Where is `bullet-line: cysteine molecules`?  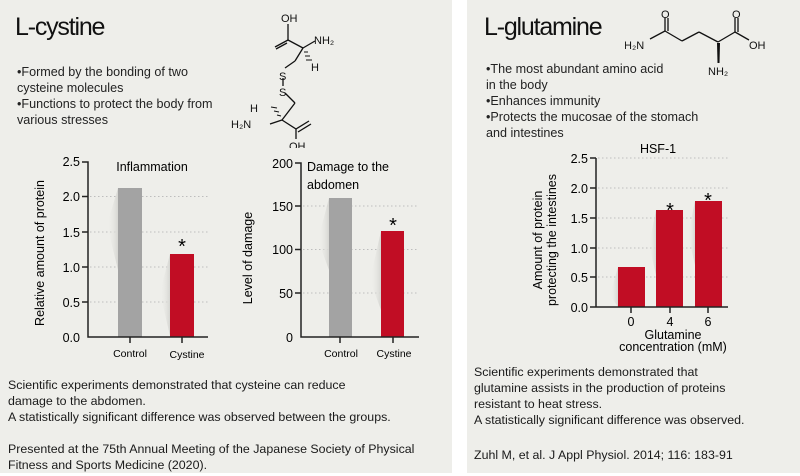 bullet-line: cysteine molecules is located at coordinates (70, 88).